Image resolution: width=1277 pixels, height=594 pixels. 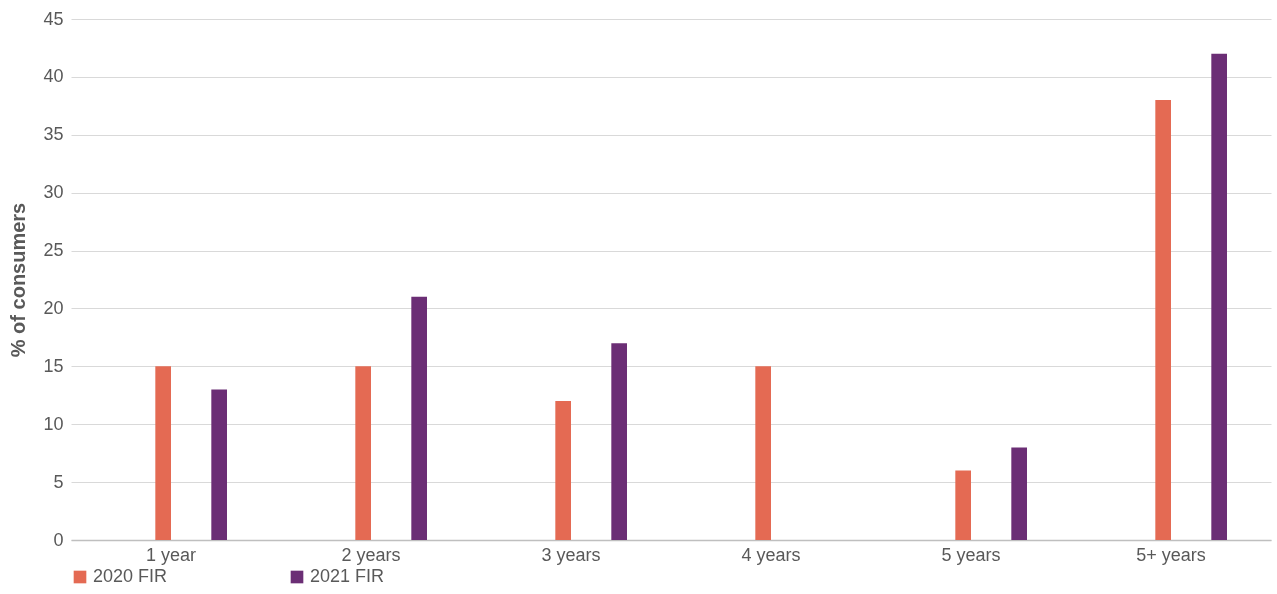 What do you see at coordinates (58, 539) in the screenshot?
I see `y-tick-label: 0` at bounding box center [58, 539].